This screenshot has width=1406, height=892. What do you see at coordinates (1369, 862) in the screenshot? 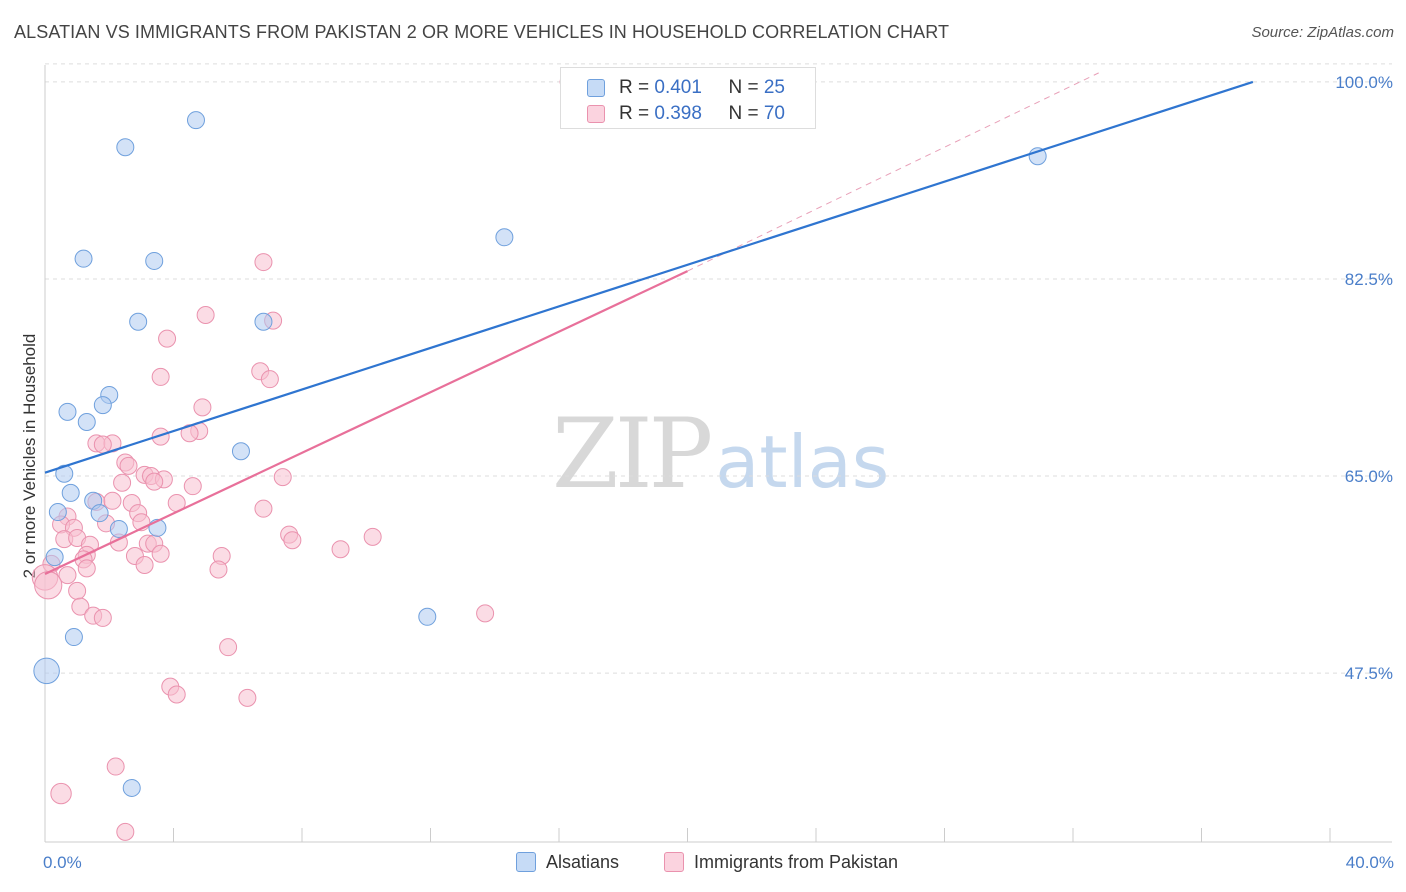
I see `x-tick-max: 40.0%` at bounding box center [1369, 862].